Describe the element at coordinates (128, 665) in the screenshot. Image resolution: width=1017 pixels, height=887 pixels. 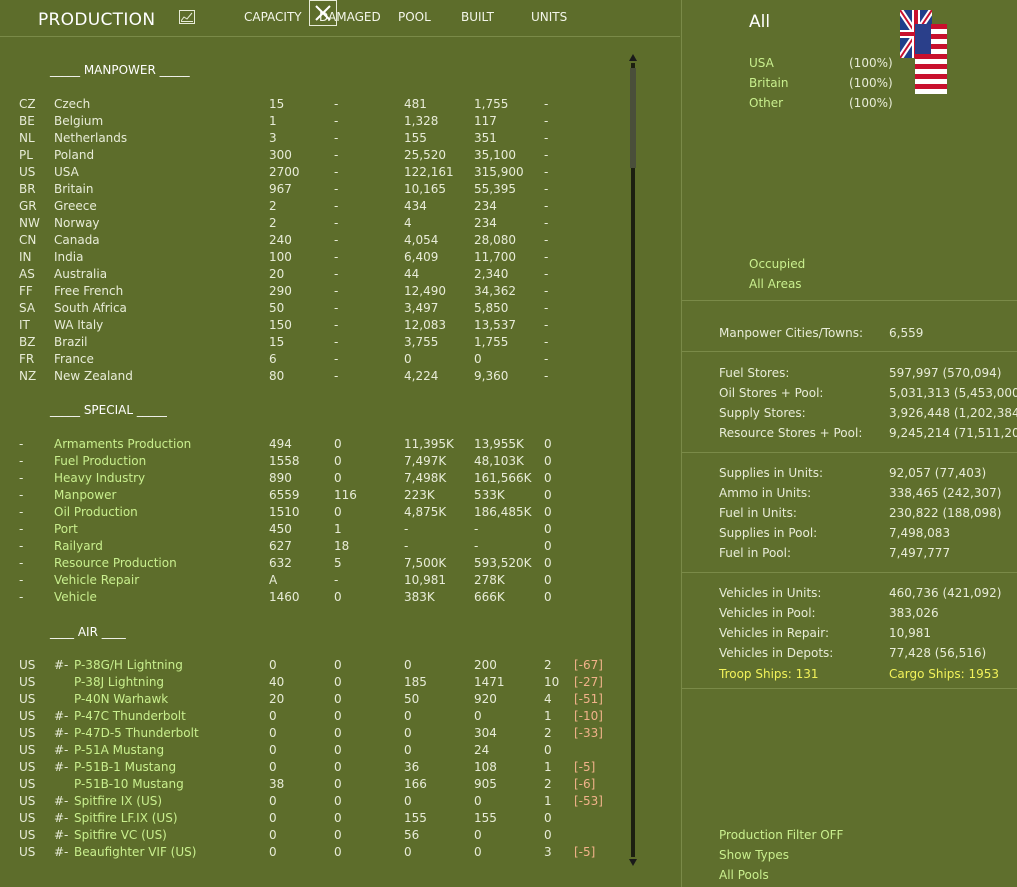
I see `unit-name-link: P-38G/H Lightning` at that location.